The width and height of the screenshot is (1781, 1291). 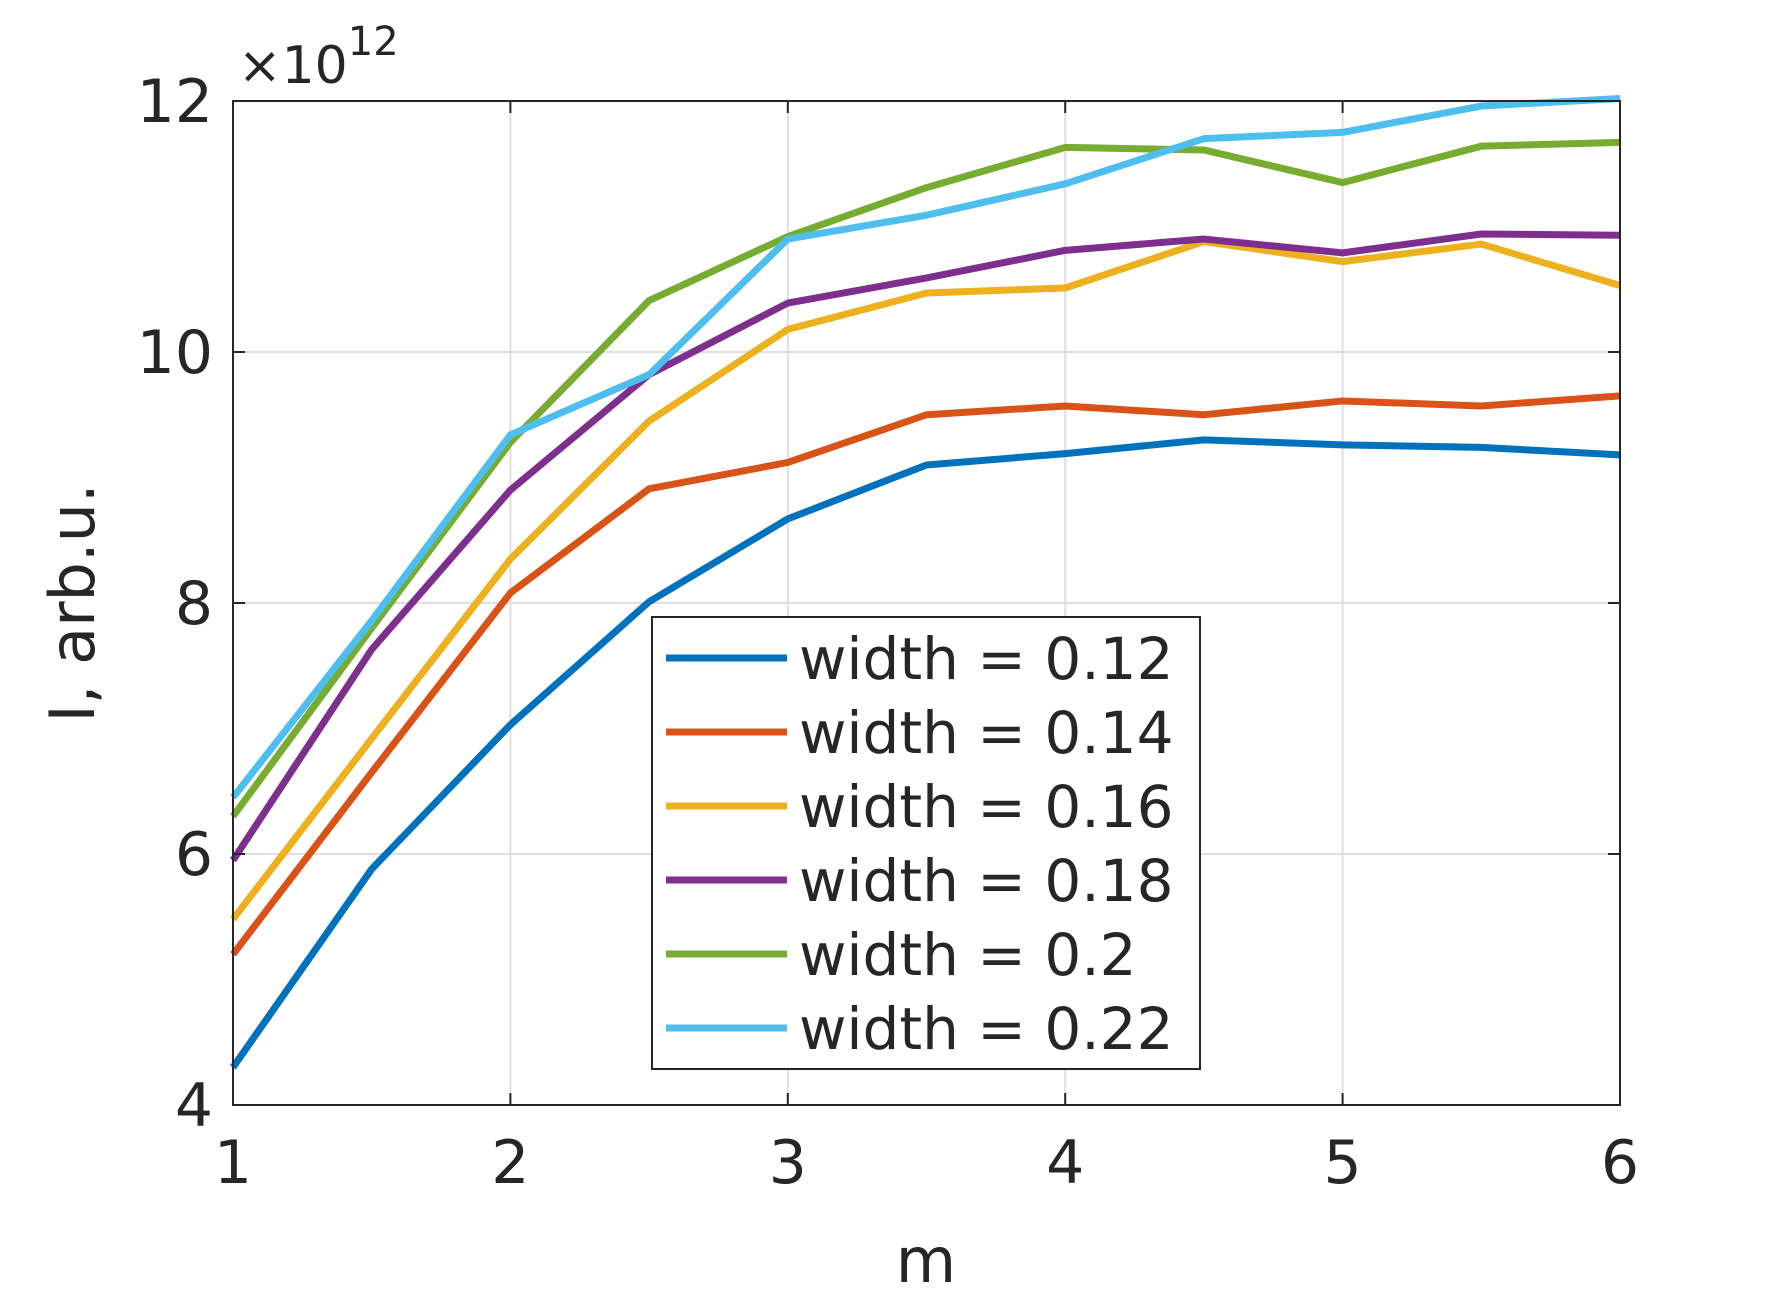 I want to click on x-tick-label: 4, so click(x=1065, y=1163).